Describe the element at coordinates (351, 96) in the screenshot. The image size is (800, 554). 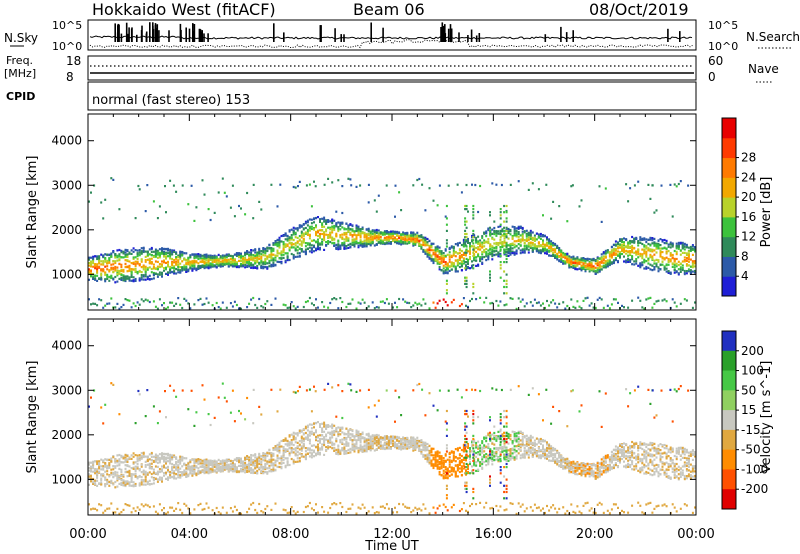
I see `cpid-panel: CPID normal (fast stereo) 153` at that location.